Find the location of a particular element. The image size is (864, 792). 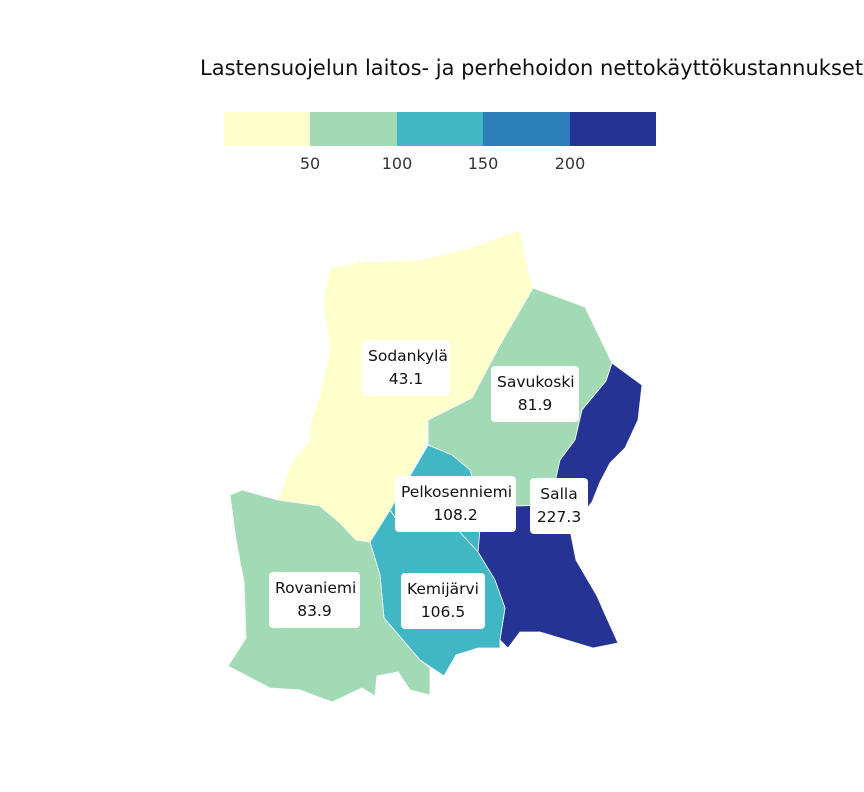

region-value-savukoski: 81.9 is located at coordinates (535, 405).